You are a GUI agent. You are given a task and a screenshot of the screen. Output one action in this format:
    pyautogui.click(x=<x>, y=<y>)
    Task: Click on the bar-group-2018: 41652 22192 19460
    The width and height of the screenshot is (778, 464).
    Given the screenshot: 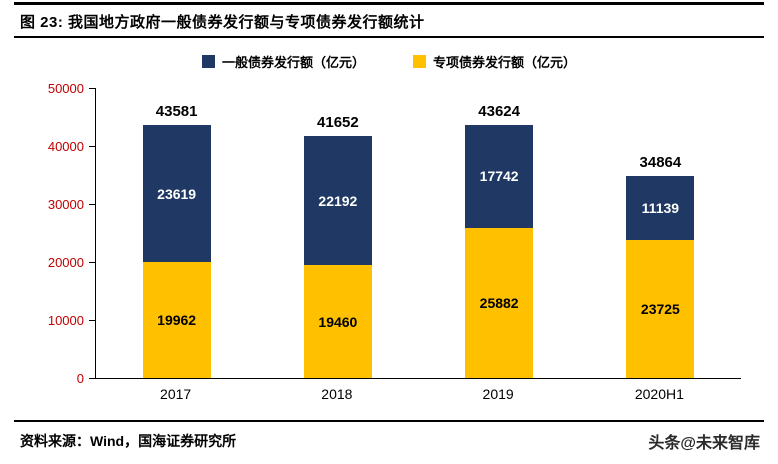 What is the action you would take?
    pyautogui.click(x=337, y=233)
    